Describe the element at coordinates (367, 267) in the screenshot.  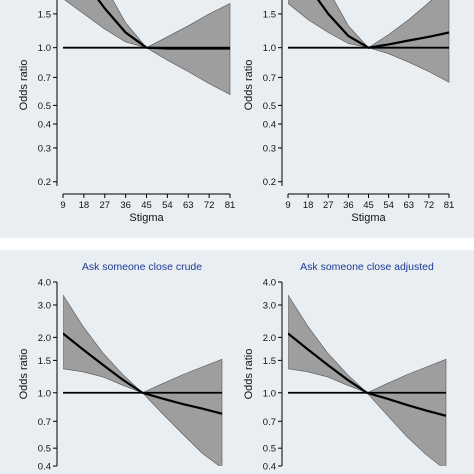
I see `panel-title: Ask someone close adjusted` at that location.